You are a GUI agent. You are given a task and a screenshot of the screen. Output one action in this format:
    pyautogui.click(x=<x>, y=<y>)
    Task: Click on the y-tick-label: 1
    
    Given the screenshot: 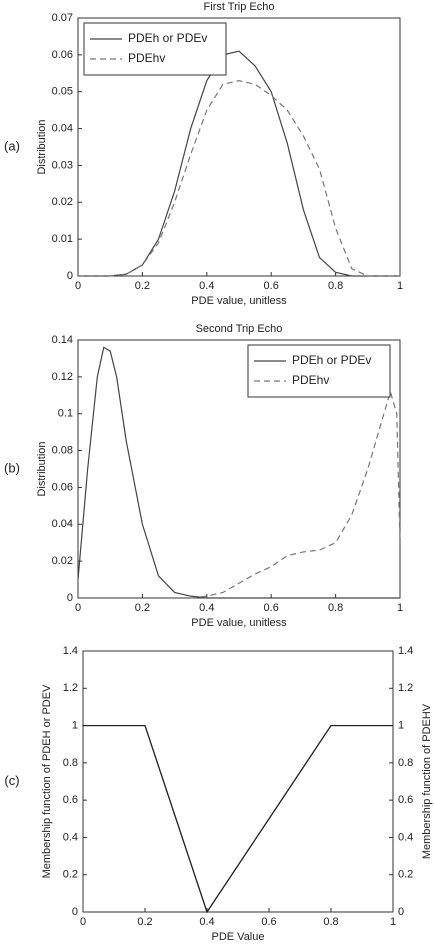 What is the action you would take?
    pyautogui.click(x=75, y=725)
    